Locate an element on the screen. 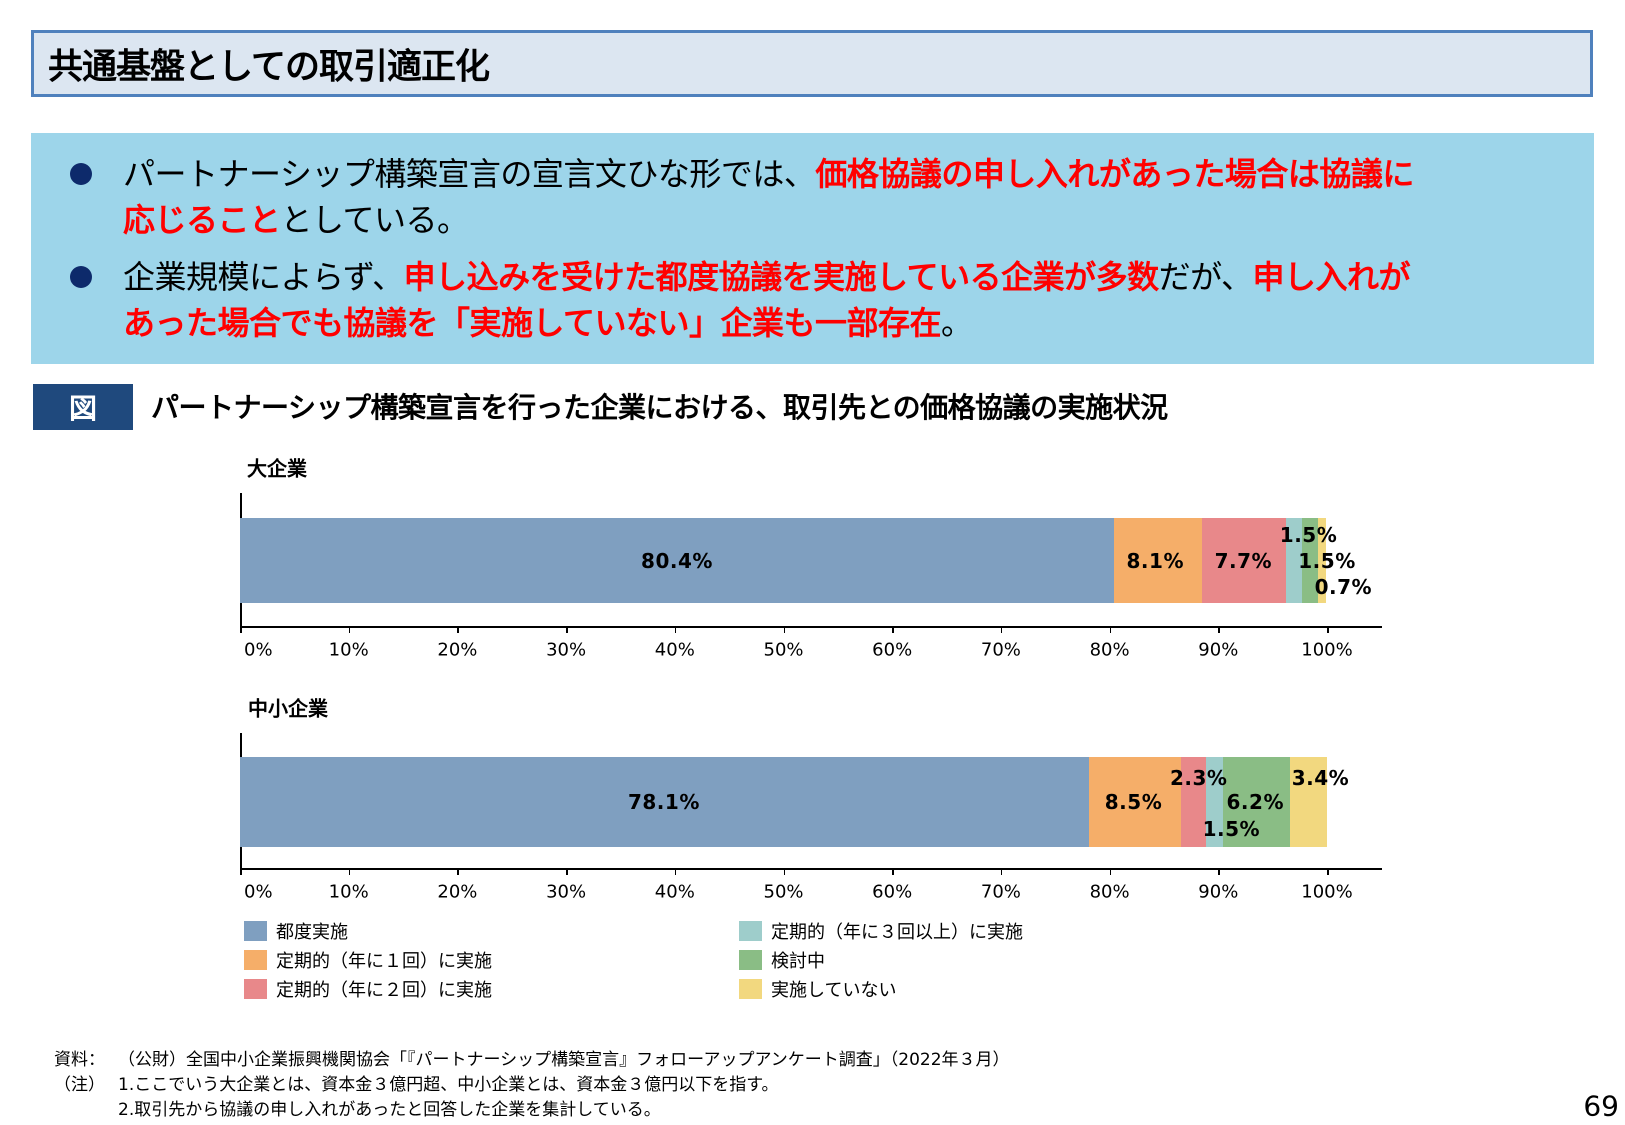  bullet-line: あった場合でも協議を「実施していない」企業も一部存在。 is located at coordinates (766, 323).